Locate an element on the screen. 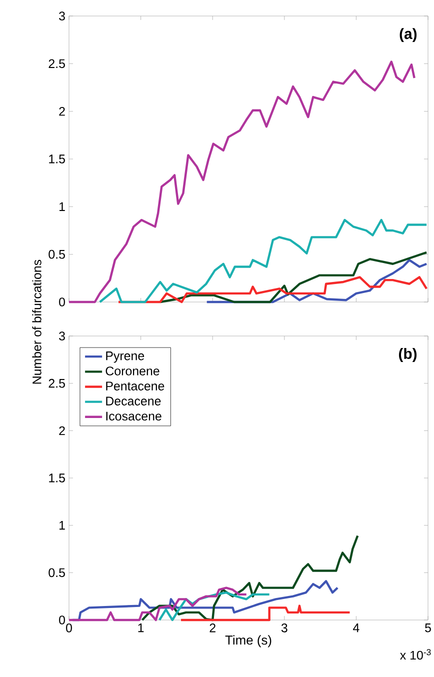 This screenshot has width=434, height=677. legend-label: Pentacene is located at coordinates (135, 386).